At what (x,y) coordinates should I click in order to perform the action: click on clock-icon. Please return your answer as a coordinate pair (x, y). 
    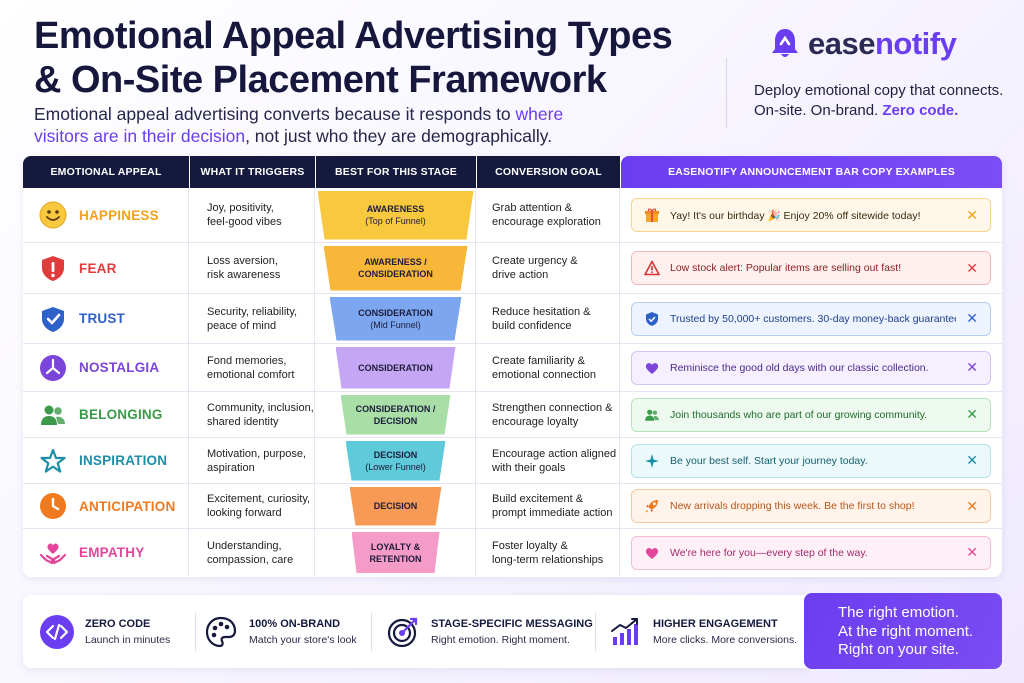
    Looking at the image, I should click on (53, 368).